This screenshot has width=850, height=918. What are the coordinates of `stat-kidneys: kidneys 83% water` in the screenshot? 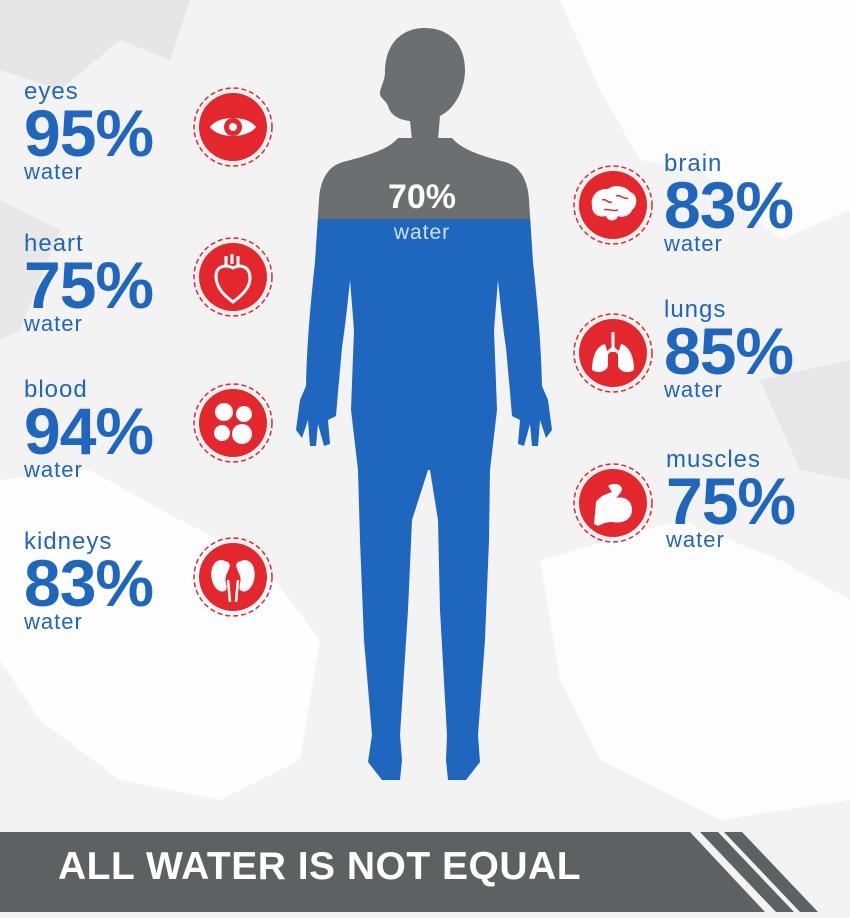 It's located at (89, 581).